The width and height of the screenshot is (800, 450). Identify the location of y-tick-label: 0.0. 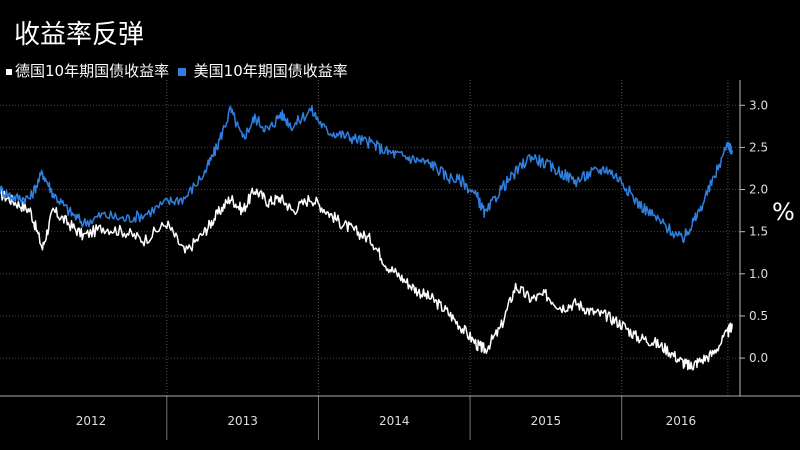
(758, 358).